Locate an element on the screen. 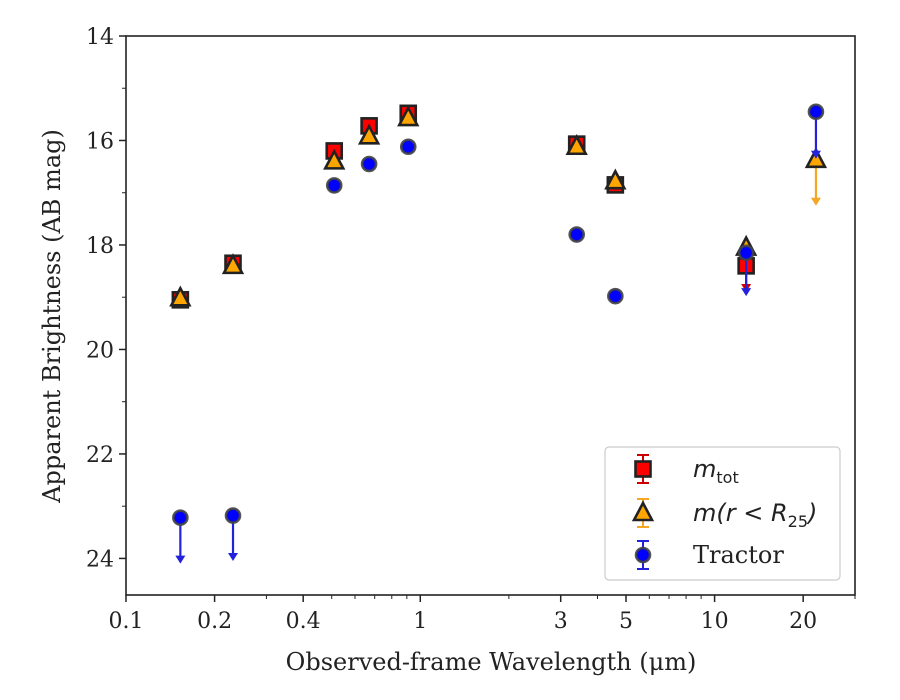 This screenshot has height=700, width=900. y-tick-label: 22 is located at coordinates (100, 455).